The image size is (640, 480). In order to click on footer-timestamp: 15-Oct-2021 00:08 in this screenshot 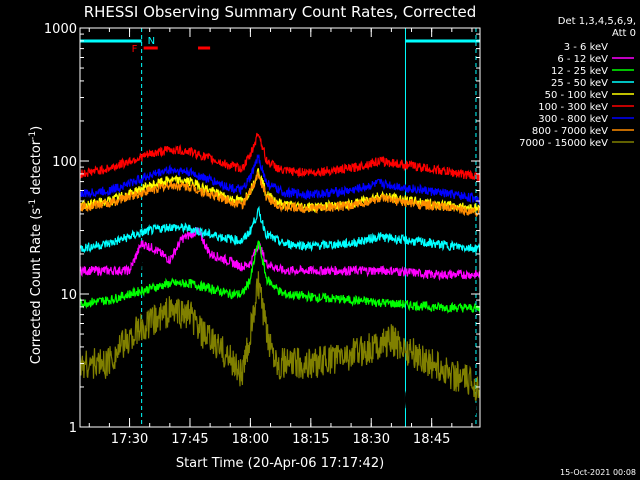, I will do `click(598, 472)`.